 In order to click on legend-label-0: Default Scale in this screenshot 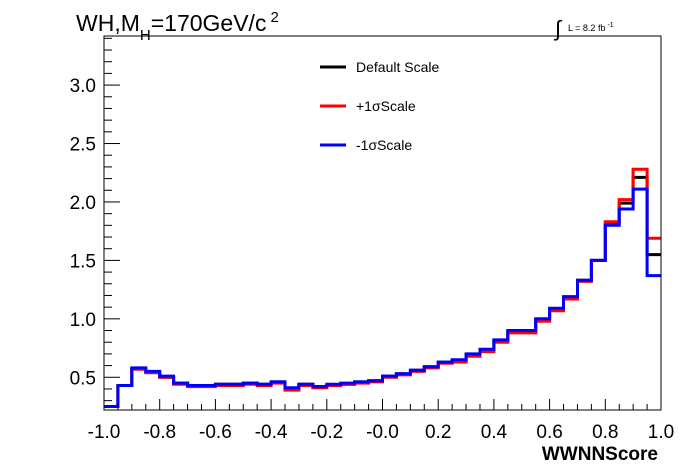, I will do `click(397, 67)`.